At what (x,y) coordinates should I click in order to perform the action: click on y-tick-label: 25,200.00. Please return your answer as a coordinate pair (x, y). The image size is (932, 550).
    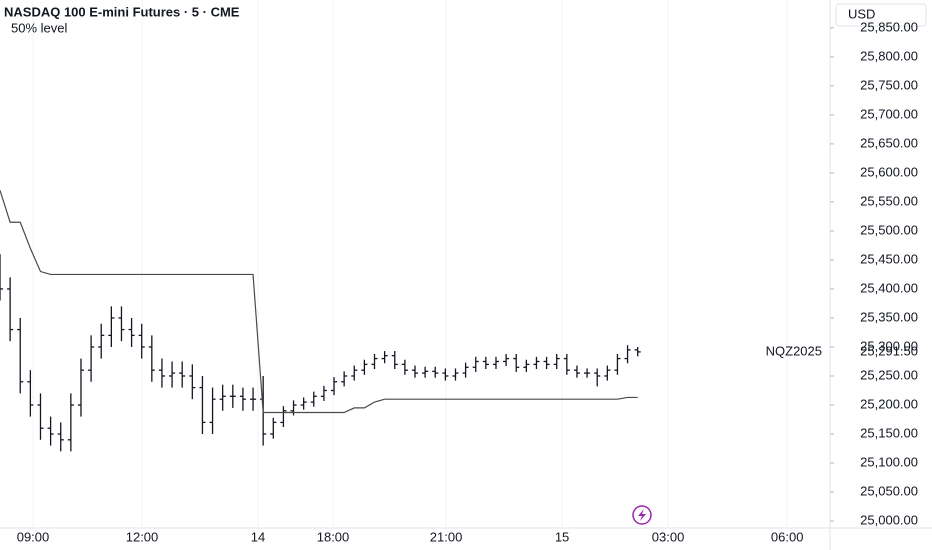
    Looking at the image, I should click on (889, 403).